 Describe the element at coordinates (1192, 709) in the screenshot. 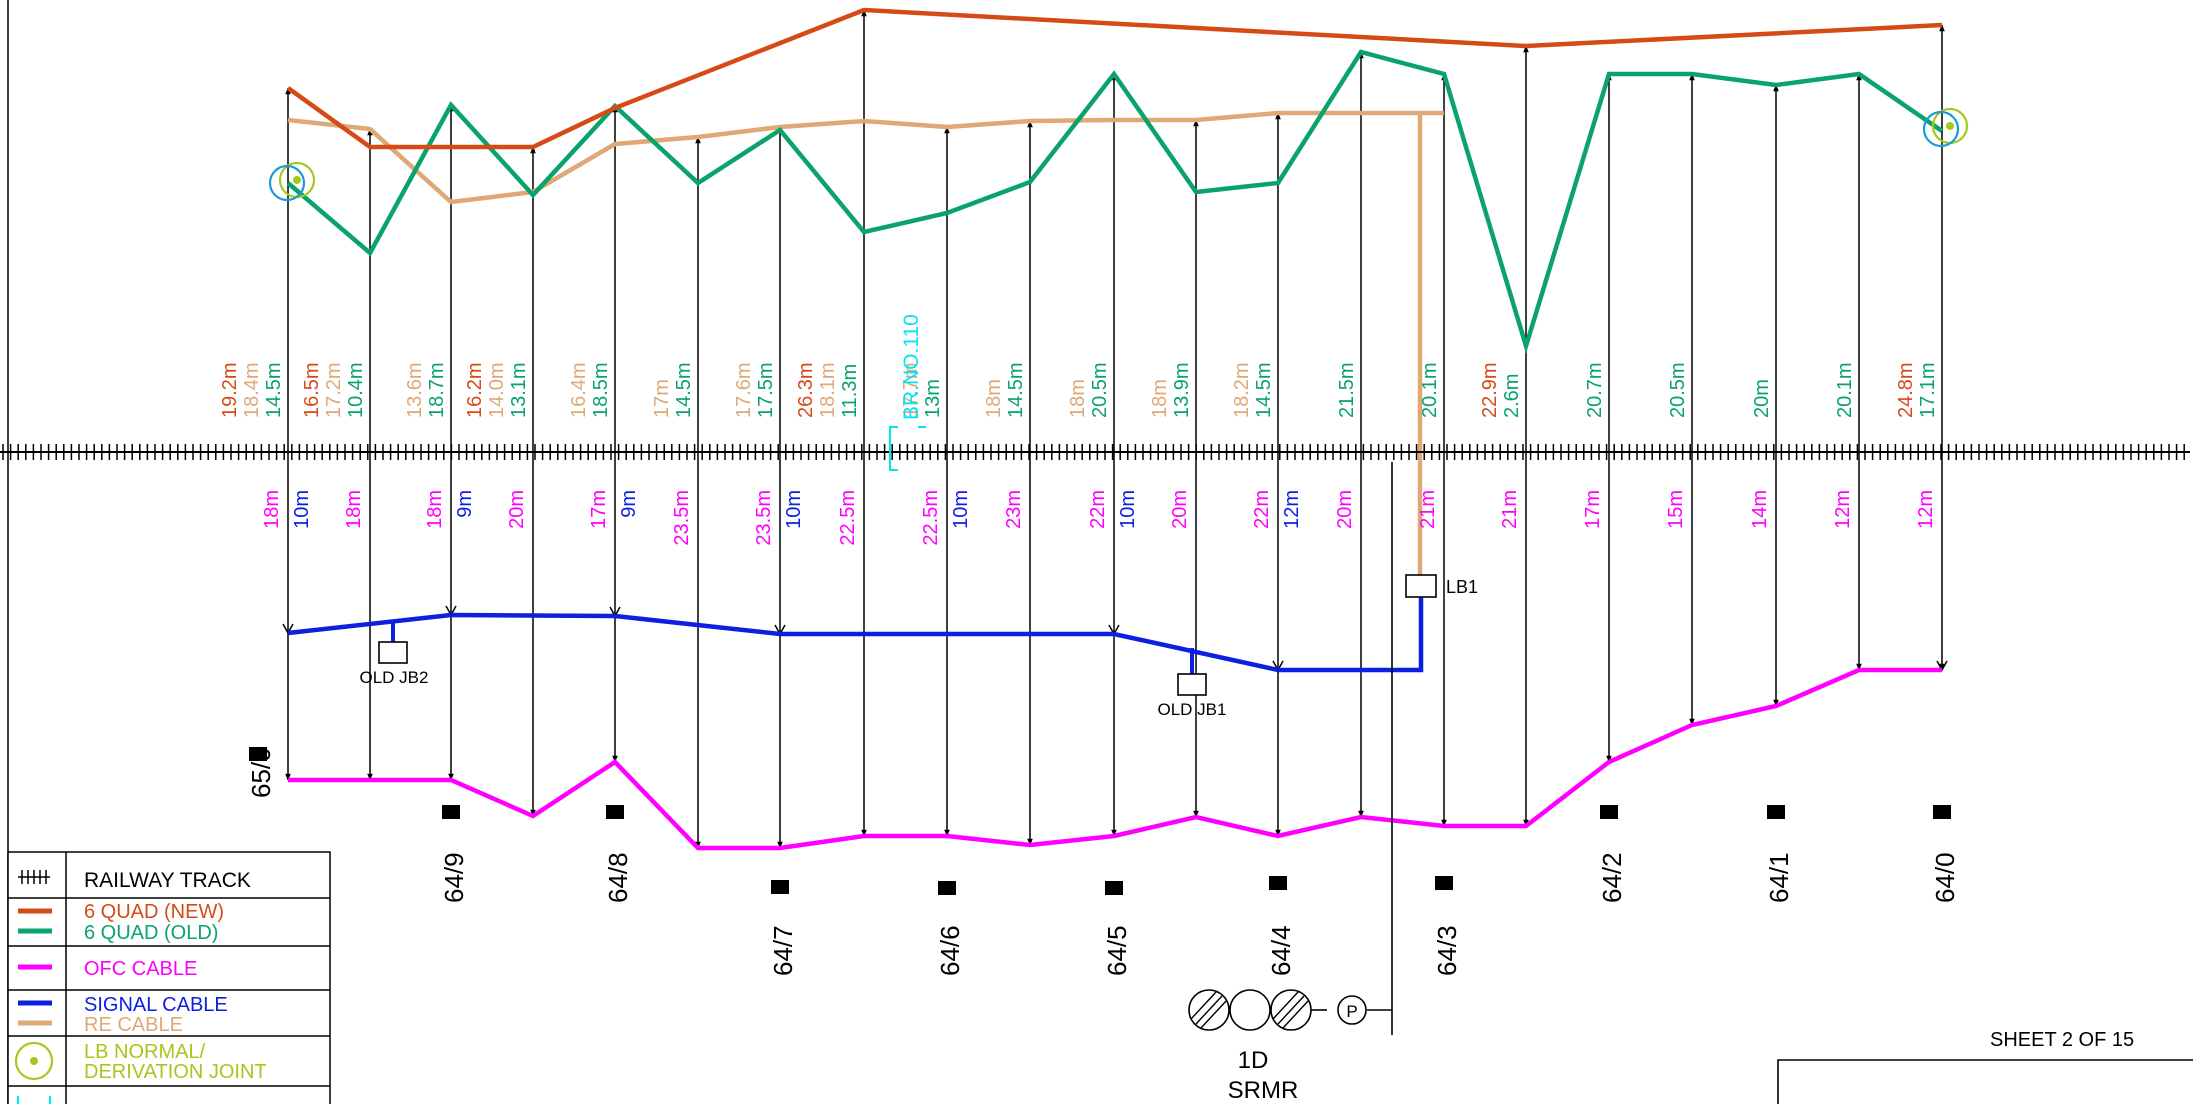

I see `jb1-label: OLD JB1` at that location.